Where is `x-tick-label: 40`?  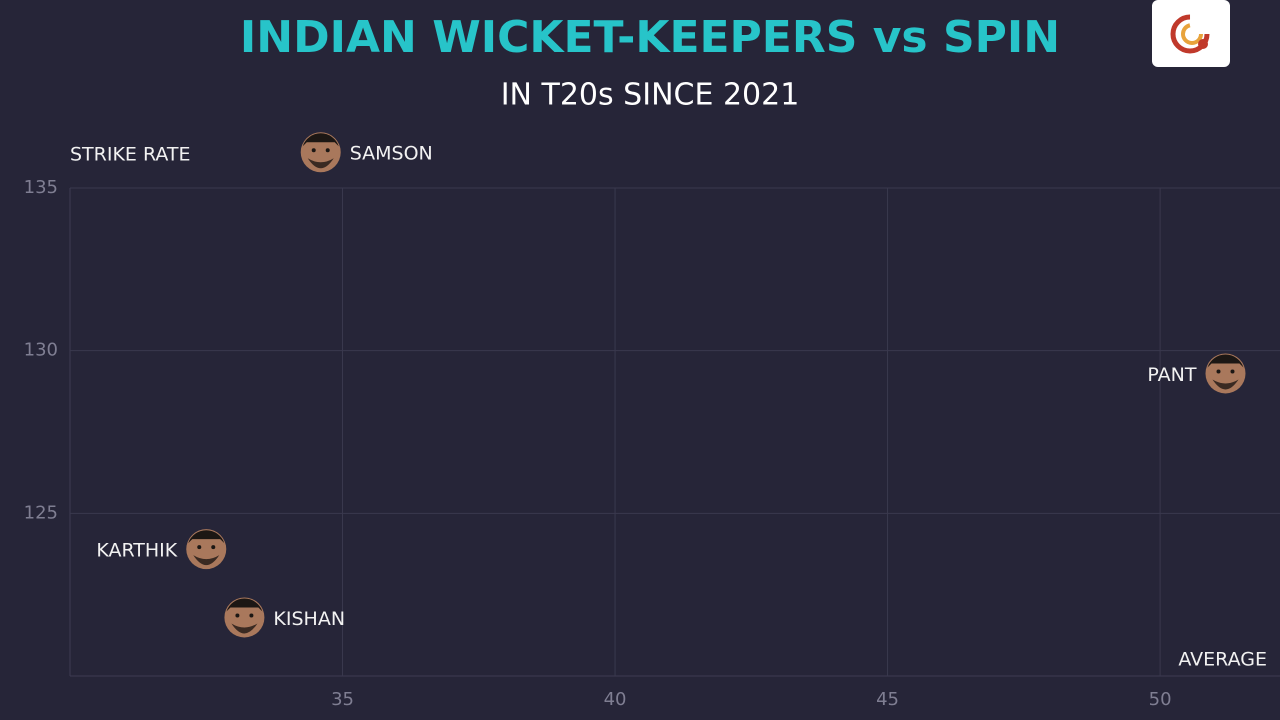
x-tick-label: 40 is located at coordinates (615, 699).